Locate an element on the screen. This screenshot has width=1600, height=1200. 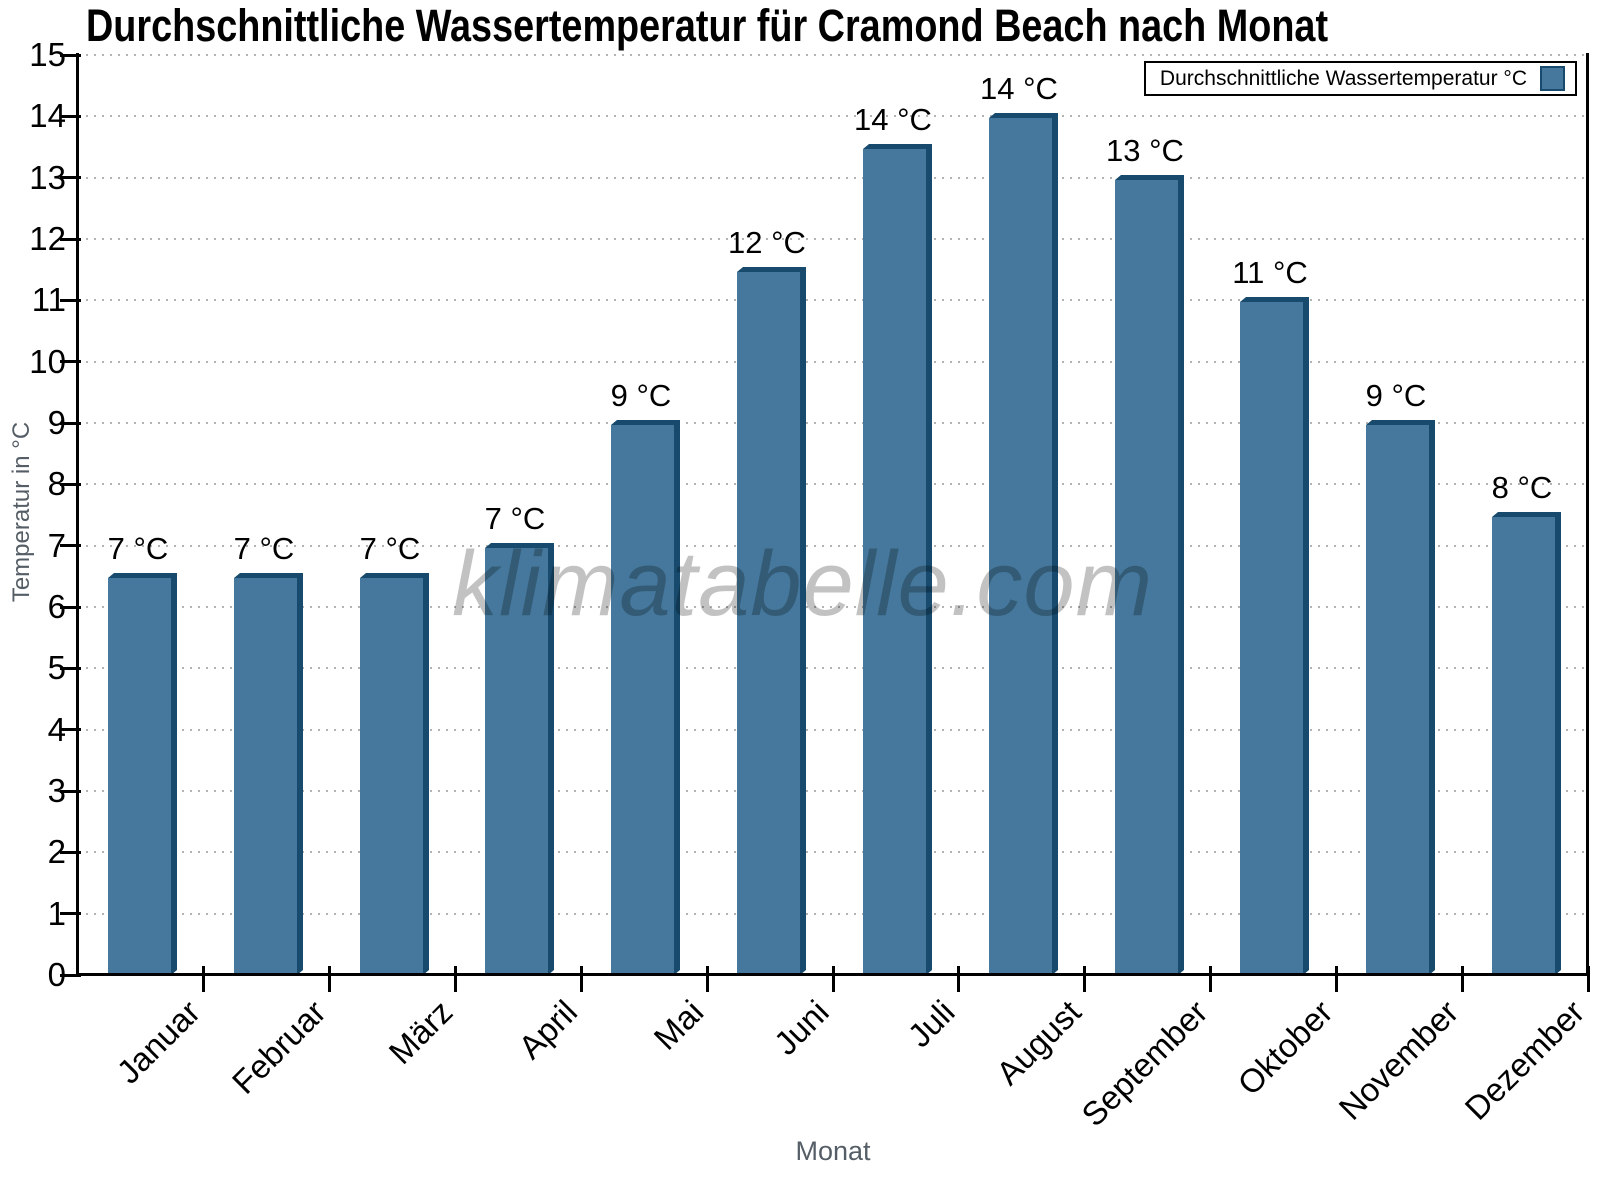
plot-right-border is located at coordinates (1587, 514).